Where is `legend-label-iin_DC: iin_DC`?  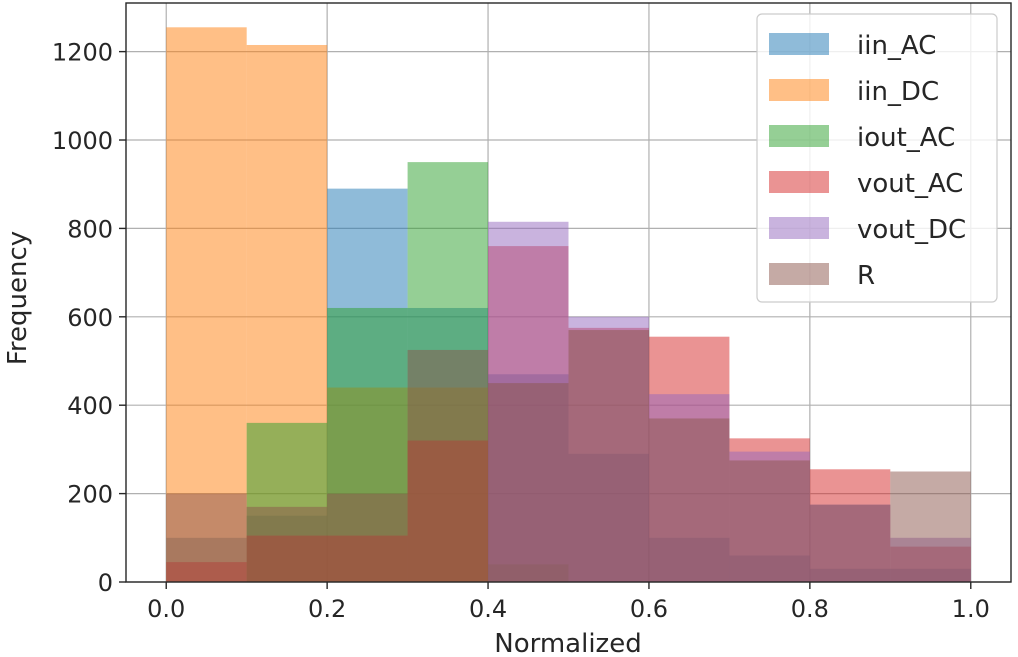 legend-label-iin_DC: iin_DC is located at coordinates (898, 92).